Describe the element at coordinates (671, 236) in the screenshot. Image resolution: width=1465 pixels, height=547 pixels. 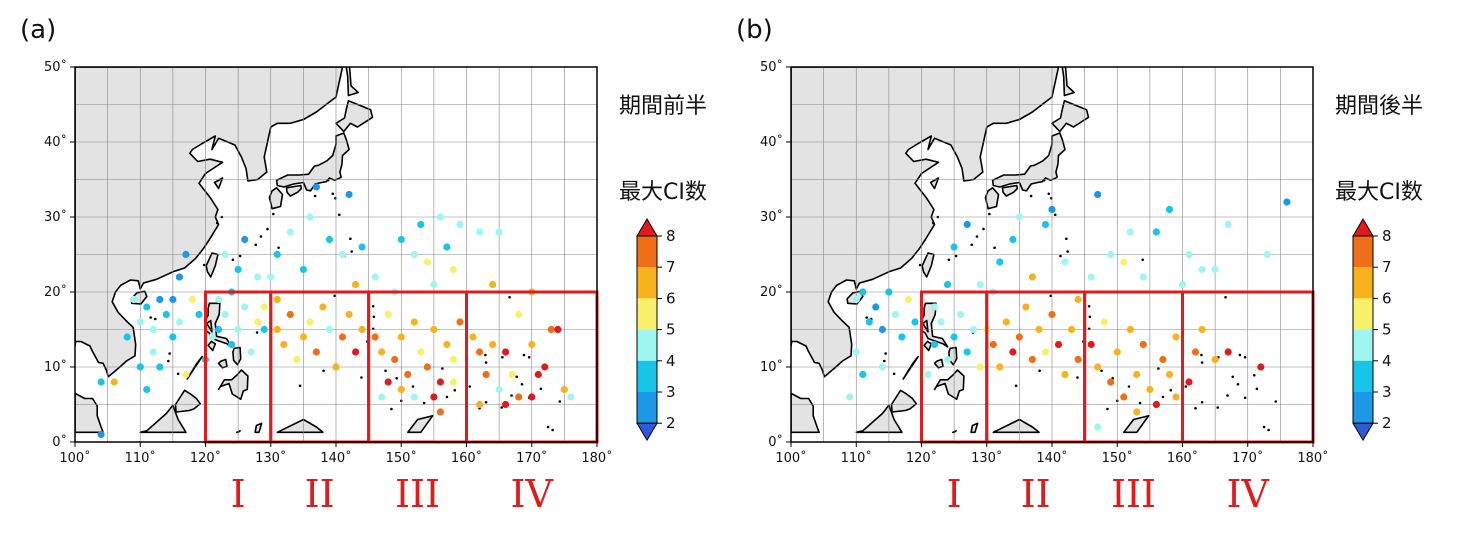
I see `colorbar-tick-label: 8` at that location.